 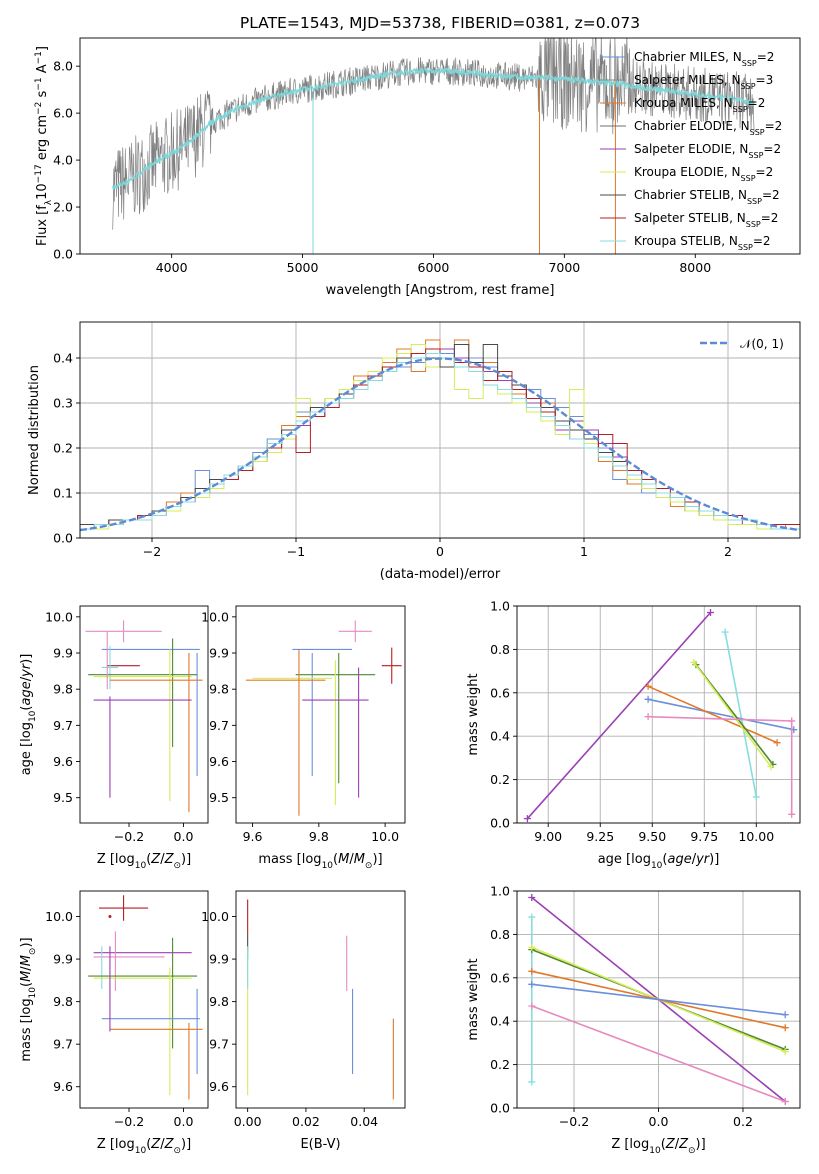 What do you see at coordinates (500, 692) in the screenshot?
I see `y-tick-label: 0.6` at bounding box center [500, 692].